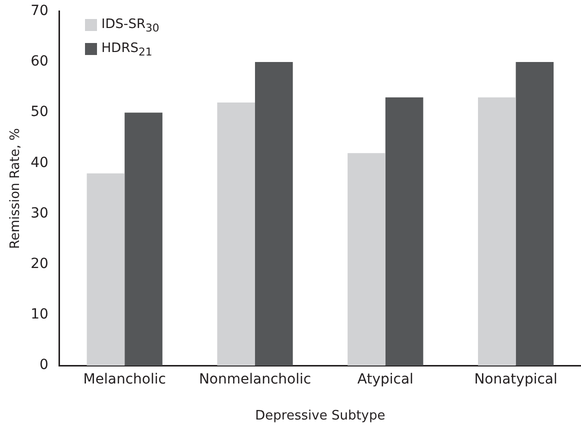 This screenshot has height=432, width=581. What do you see at coordinates (255, 380) in the screenshot?
I see `x-tick-label: Nonmelancholic` at bounding box center [255, 380].